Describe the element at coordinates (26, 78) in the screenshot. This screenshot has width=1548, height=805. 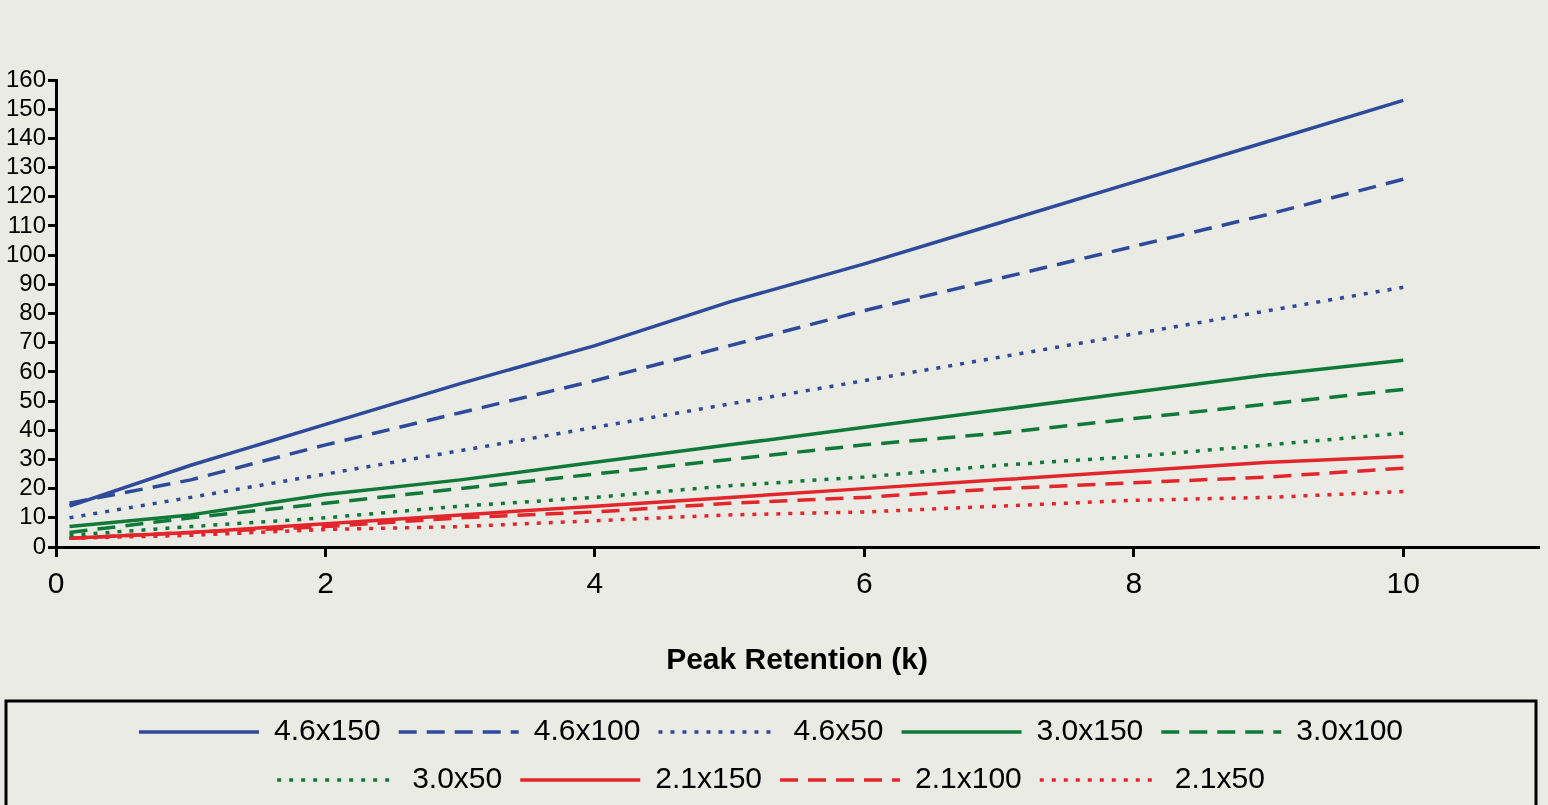
I see `y-tick-label: 160` at that location.